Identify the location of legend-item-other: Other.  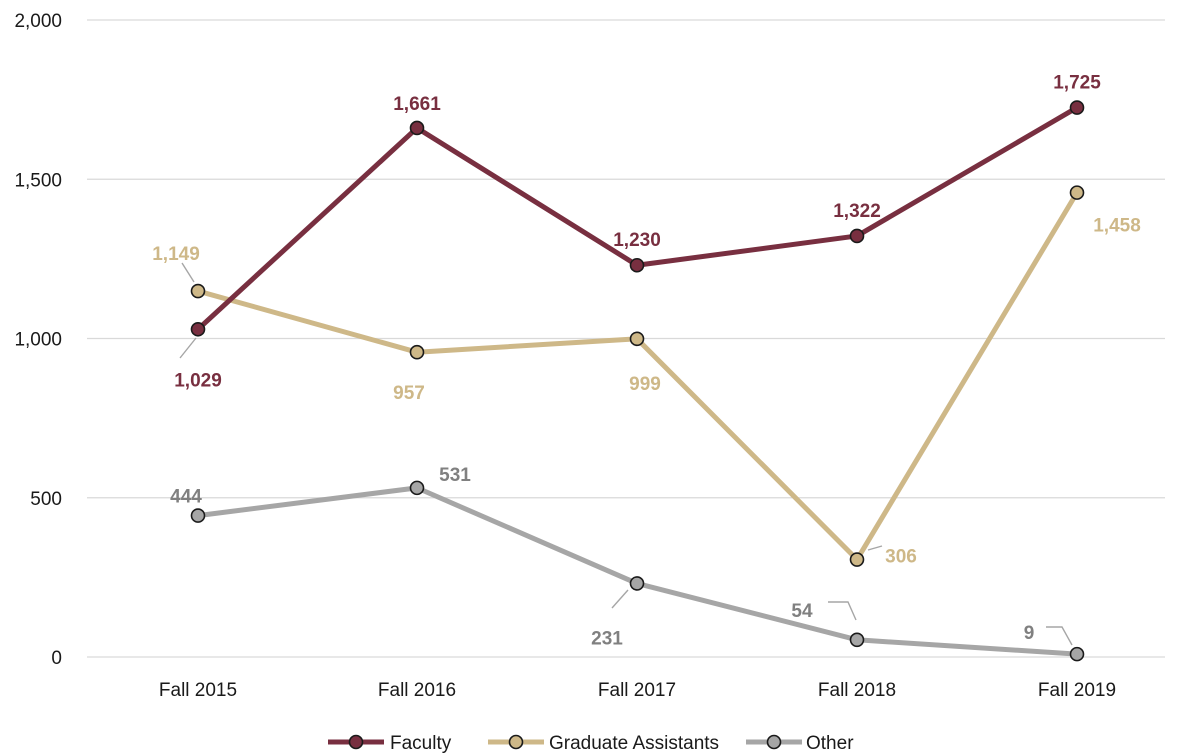
(800, 743).